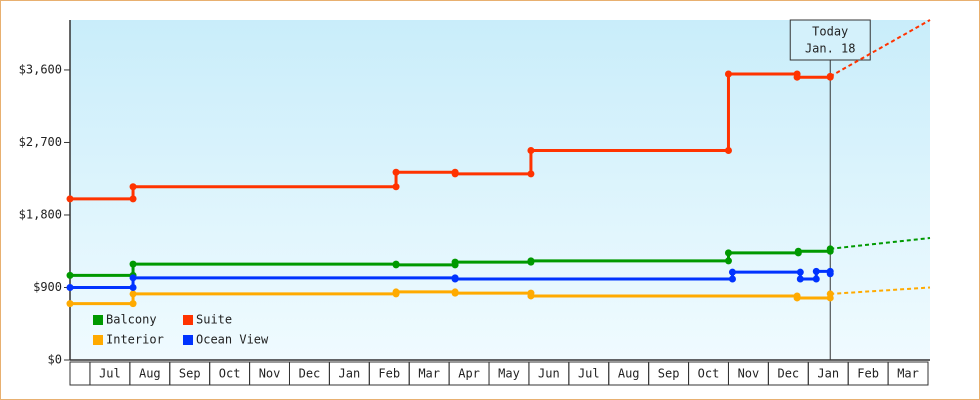 The width and height of the screenshot is (980, 400). Describe the element at coordinates (131, 320) in the screenshot. I see `legend-label: Balcony` at that location.